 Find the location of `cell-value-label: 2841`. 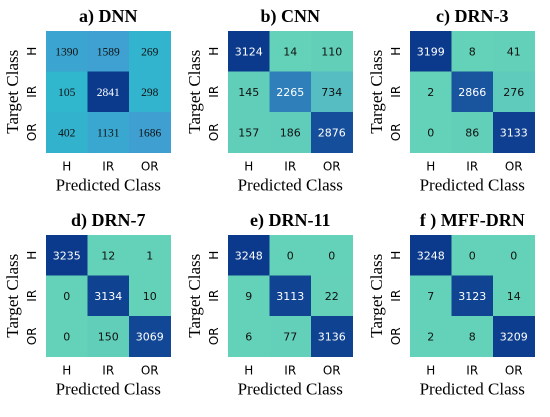

cell-value-label: 2841 is located at coordinates (108, 93).